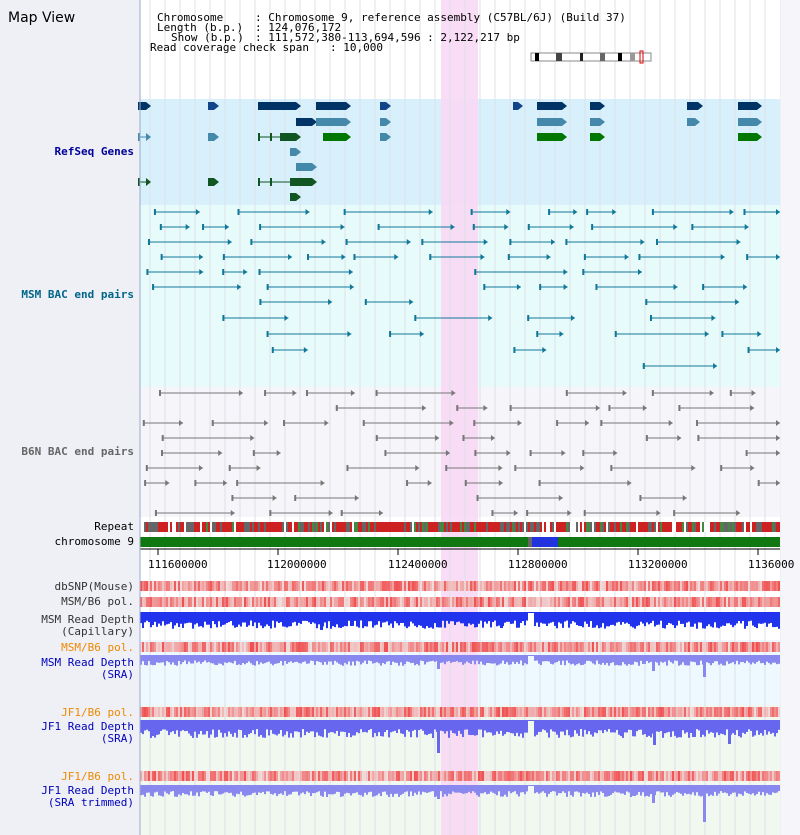  Describe the element at coordinates (94, 541) in the screenshot. I see `track-label-chromosome: chromosome 9` at that location.